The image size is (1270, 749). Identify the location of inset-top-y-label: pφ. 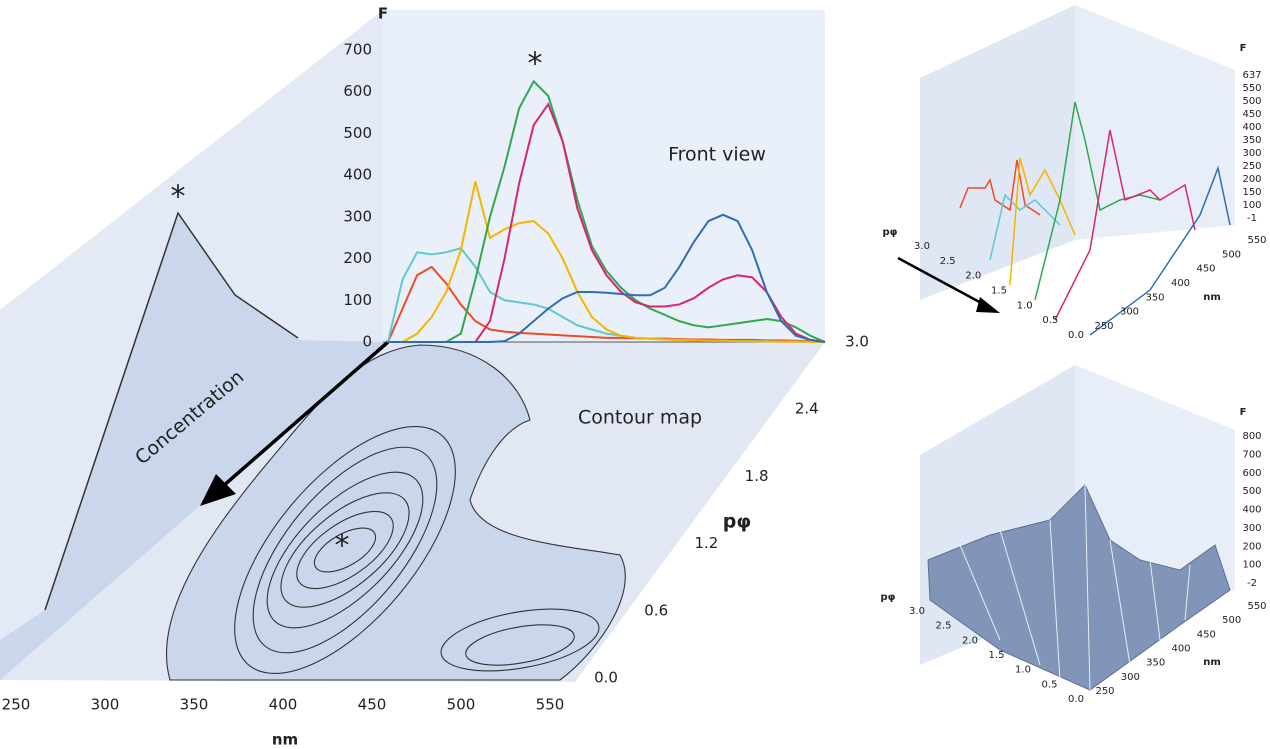
(890, 232).